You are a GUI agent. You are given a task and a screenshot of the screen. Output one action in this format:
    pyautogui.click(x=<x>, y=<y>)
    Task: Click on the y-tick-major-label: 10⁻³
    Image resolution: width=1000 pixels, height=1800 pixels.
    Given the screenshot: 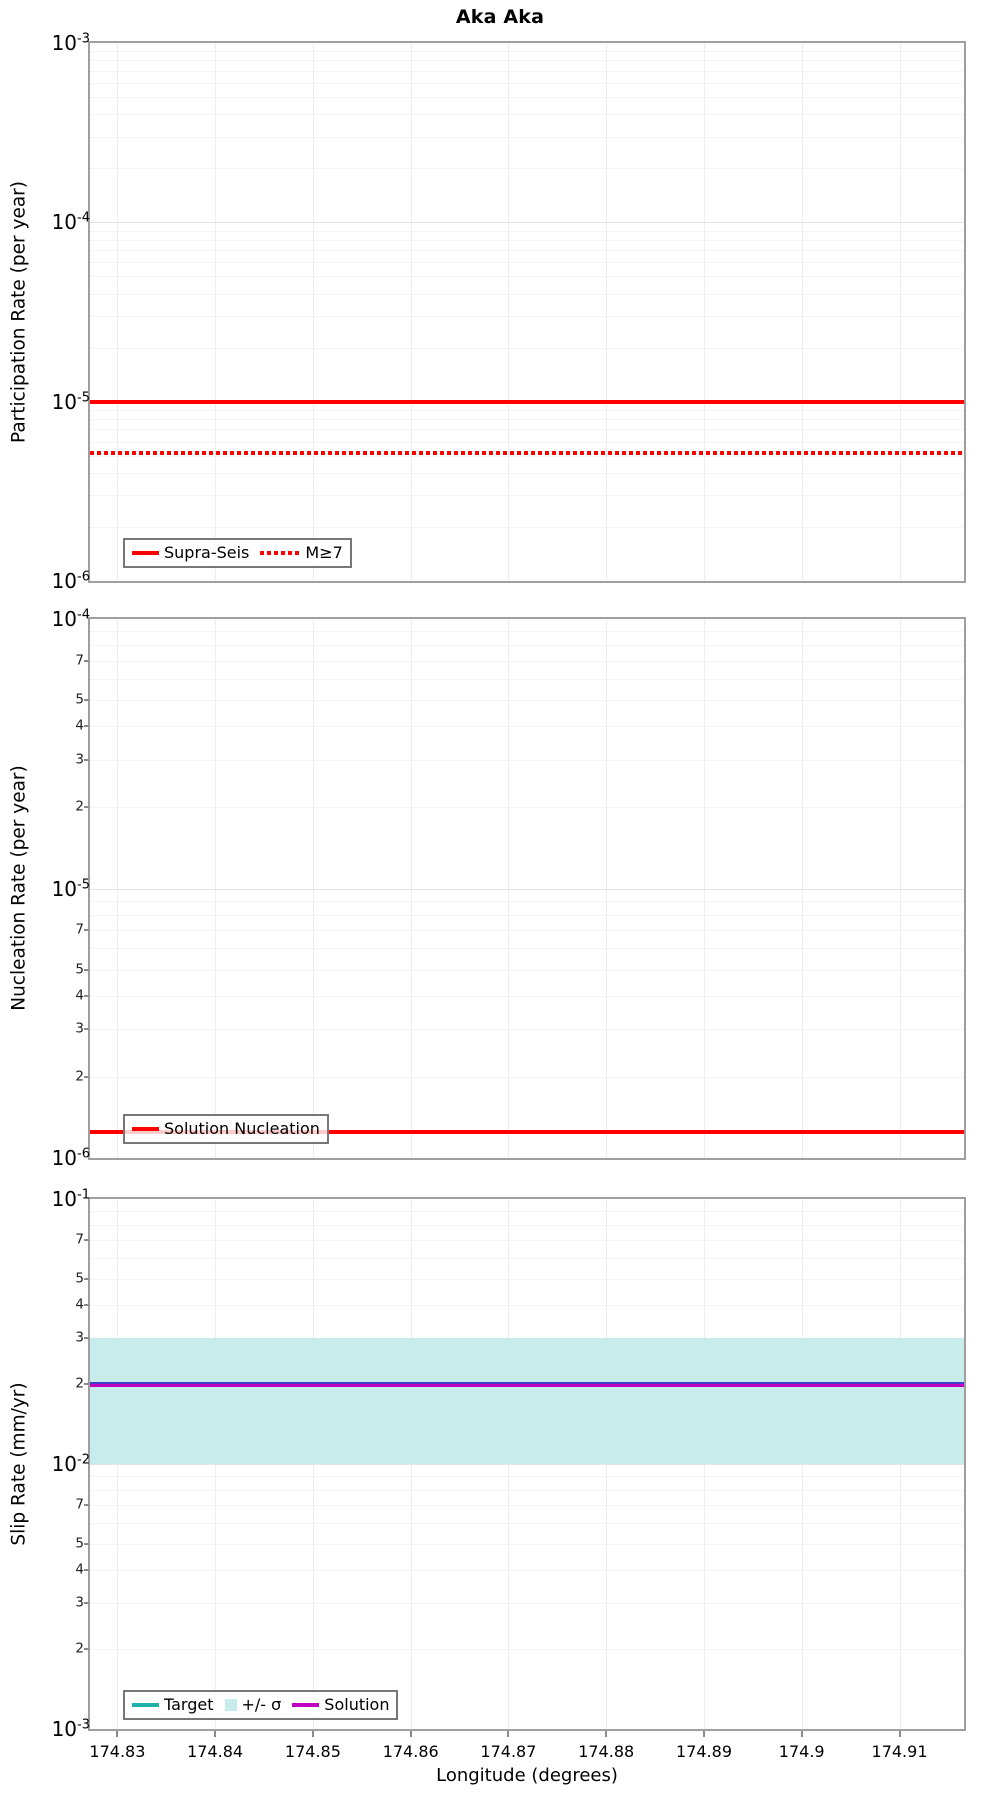 What is the action you would take?
    pyautogui.click(x=70, y=1729)
    